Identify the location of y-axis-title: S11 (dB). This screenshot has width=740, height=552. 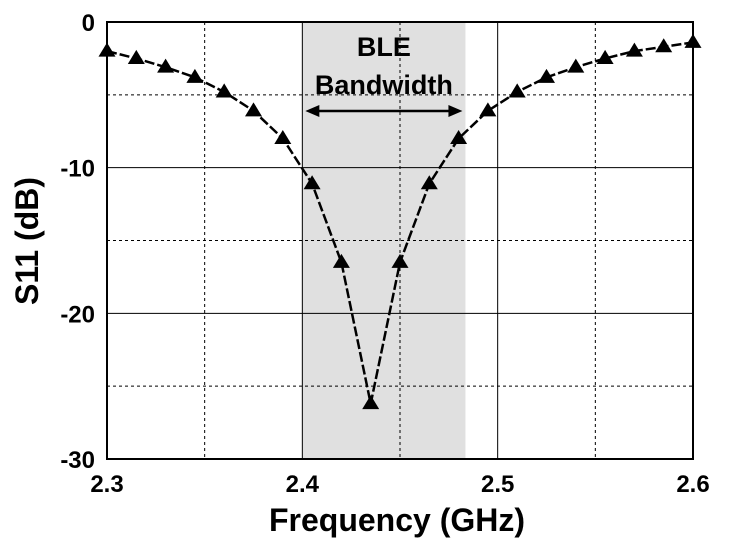
(27, 241).